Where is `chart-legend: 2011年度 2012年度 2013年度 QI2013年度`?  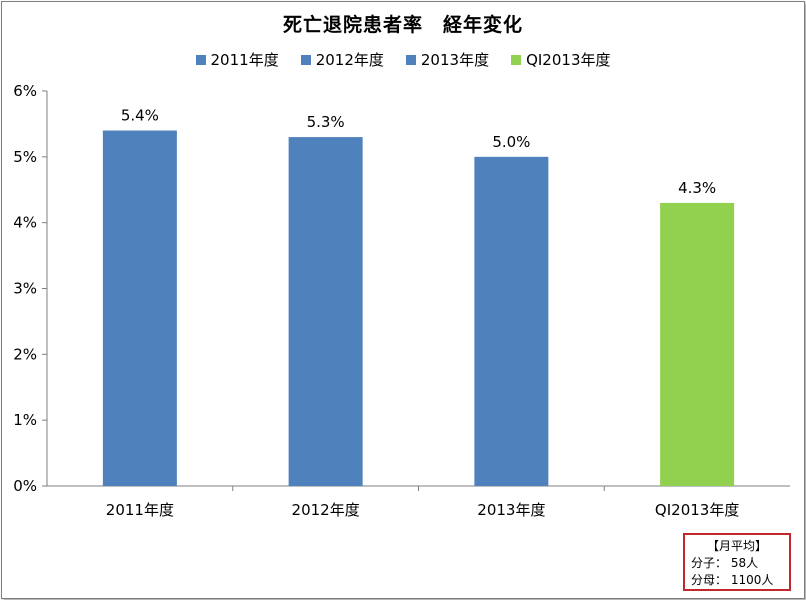 chart-legend: 2011年度 2012年度 2013年度 QI2013年度 is located at coordinates (403, 59).